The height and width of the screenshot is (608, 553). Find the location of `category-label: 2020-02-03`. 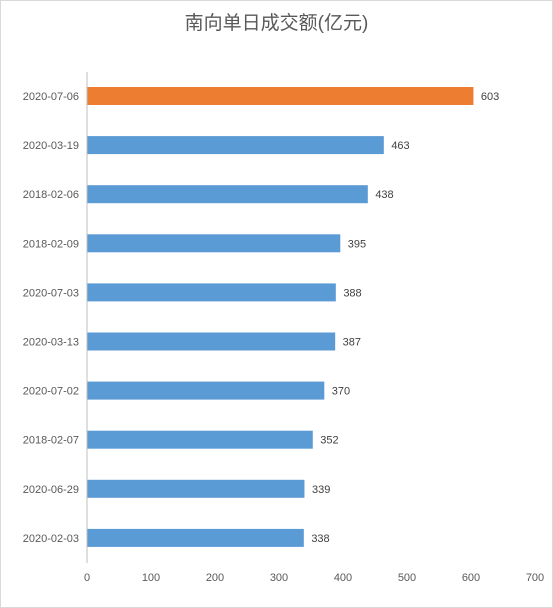

category-label: 2020-02-03 is located at coordinates (51, 539).